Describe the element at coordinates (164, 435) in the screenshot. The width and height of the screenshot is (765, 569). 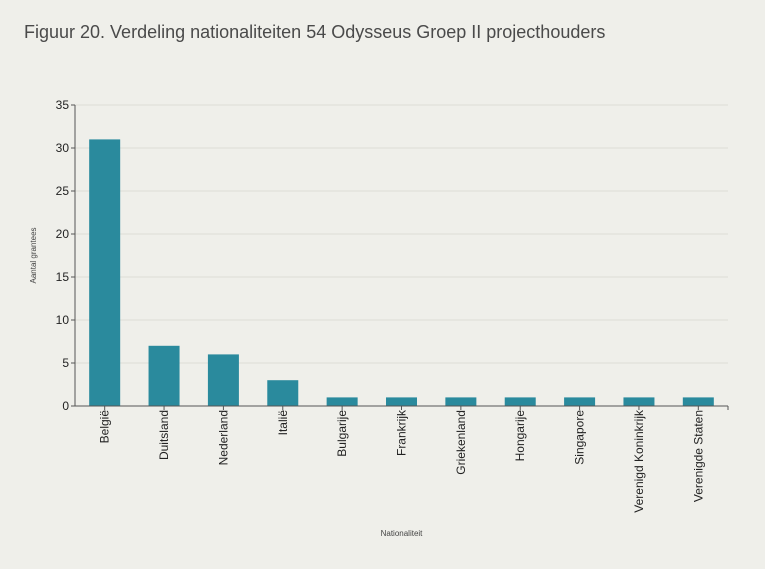
I see `x-tick-label: Duitsland` at that location.